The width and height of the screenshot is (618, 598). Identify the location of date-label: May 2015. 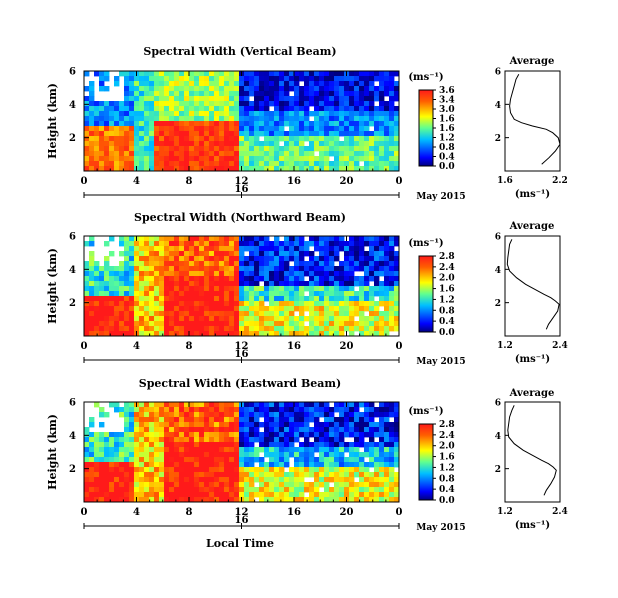
(440, 528).